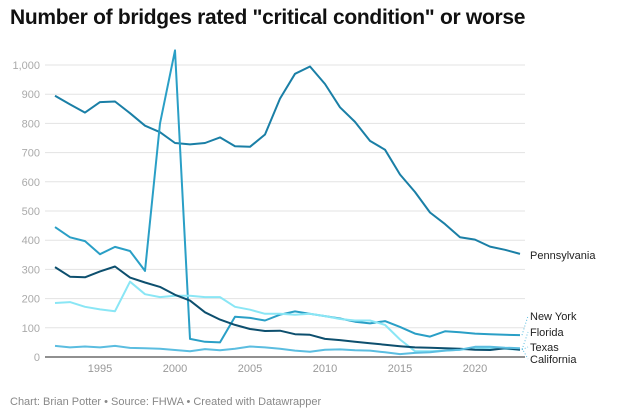  I want to click on x-tick-label: 2010, so click(325, 369).